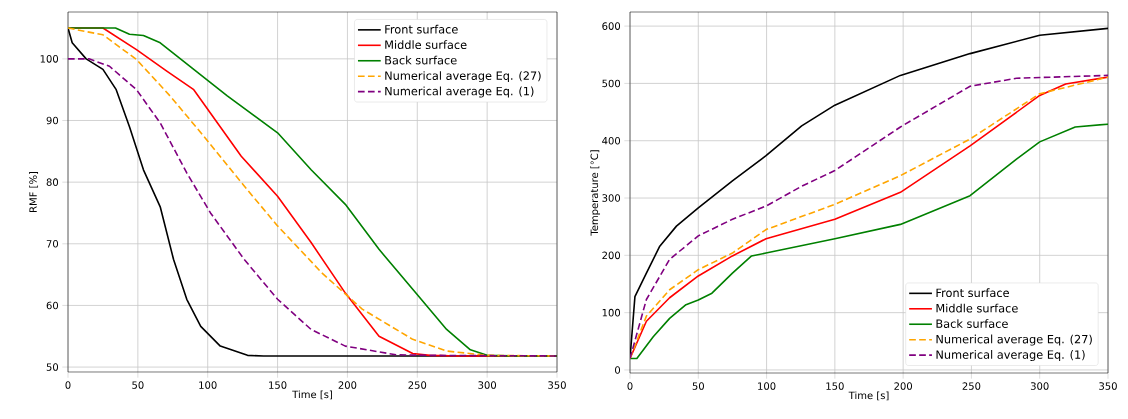 This screenshot has width=1128, height=419. Describe the element at coordinates (611, 198) in the screenshot. I see `y-tick-label: 300` at that location.